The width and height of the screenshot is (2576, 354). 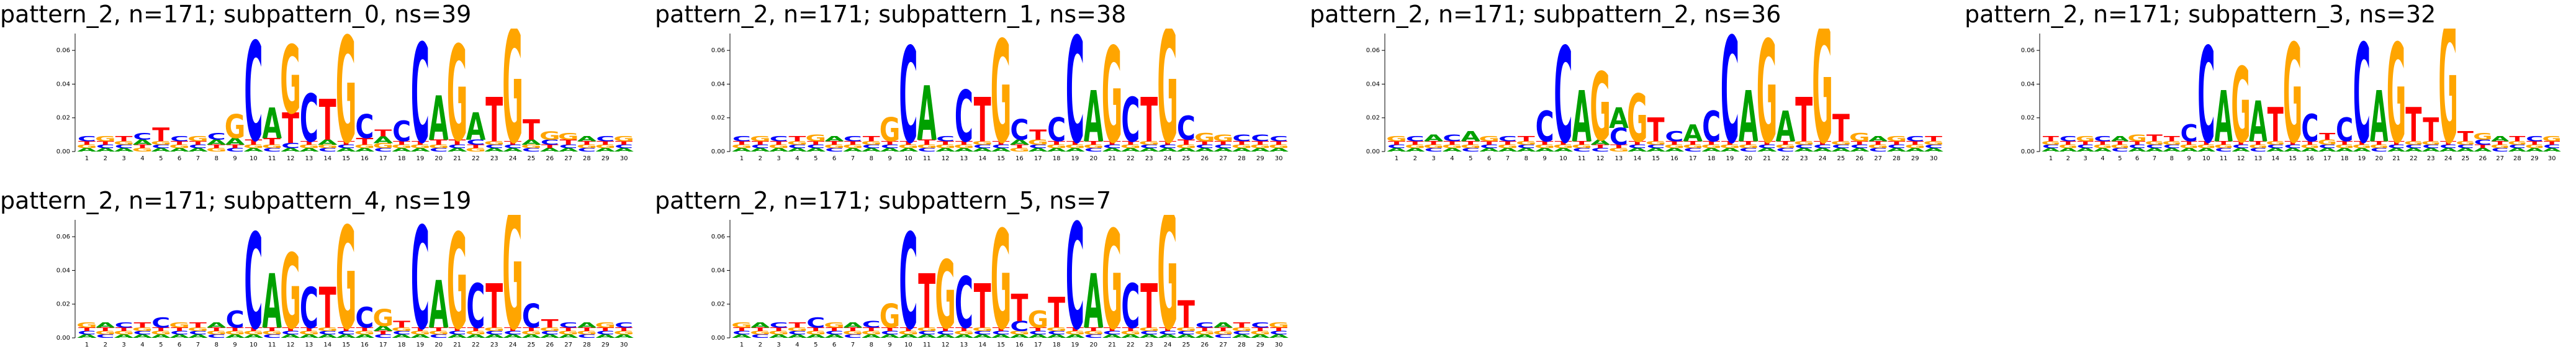 What do you see at coordinates (718, 237) in the screenshot?
I see `y-tick-label: 0.06` at bounding box center [718, 237].